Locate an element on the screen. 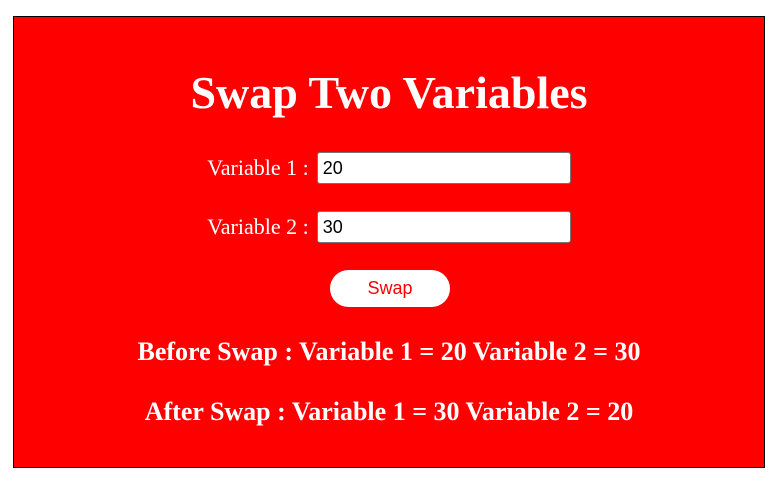  variable-1-label: Variable 1 : is located at coordinates (258, 167).